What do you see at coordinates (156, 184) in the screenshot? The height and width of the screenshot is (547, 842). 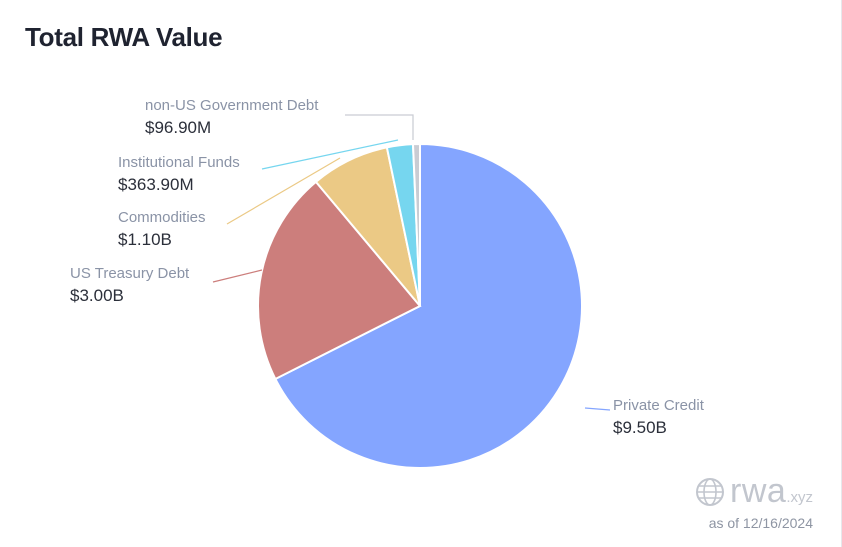 I see `slice-label-value: $363.90M` at bounding box center [156, 184].